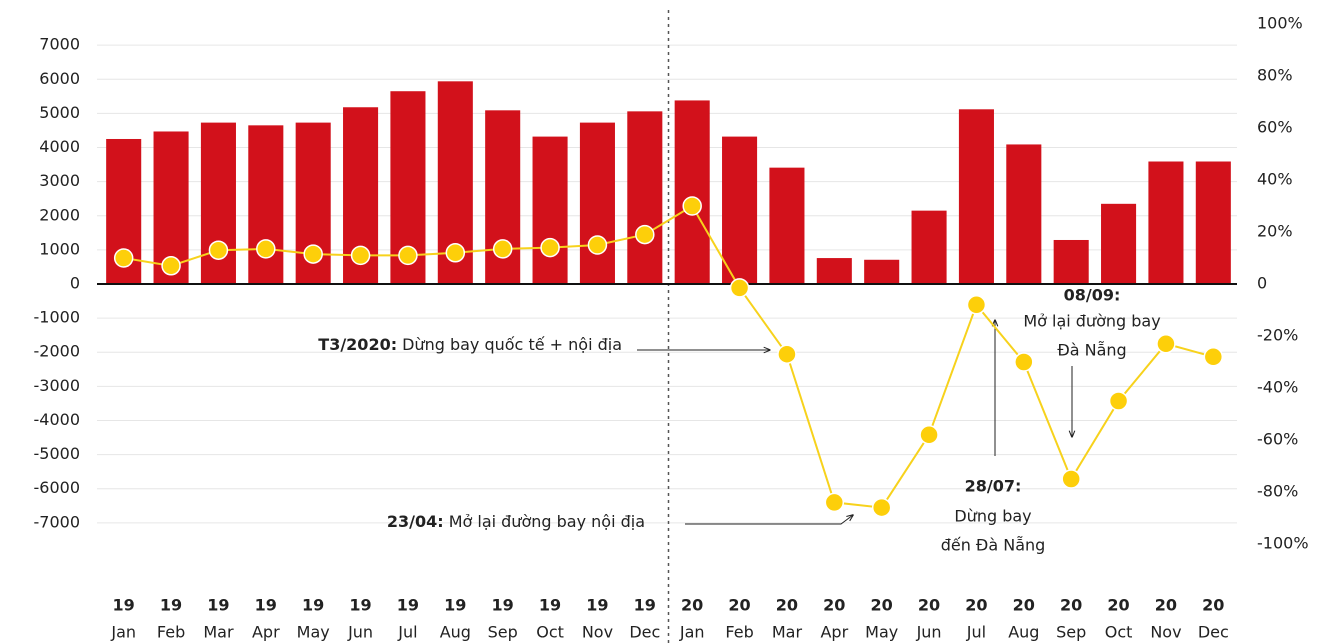  What do you see at coordinates (992, 516) in the screenshot?
I see `annotation-text: Dừng bay` at bounding box center [992, 516].